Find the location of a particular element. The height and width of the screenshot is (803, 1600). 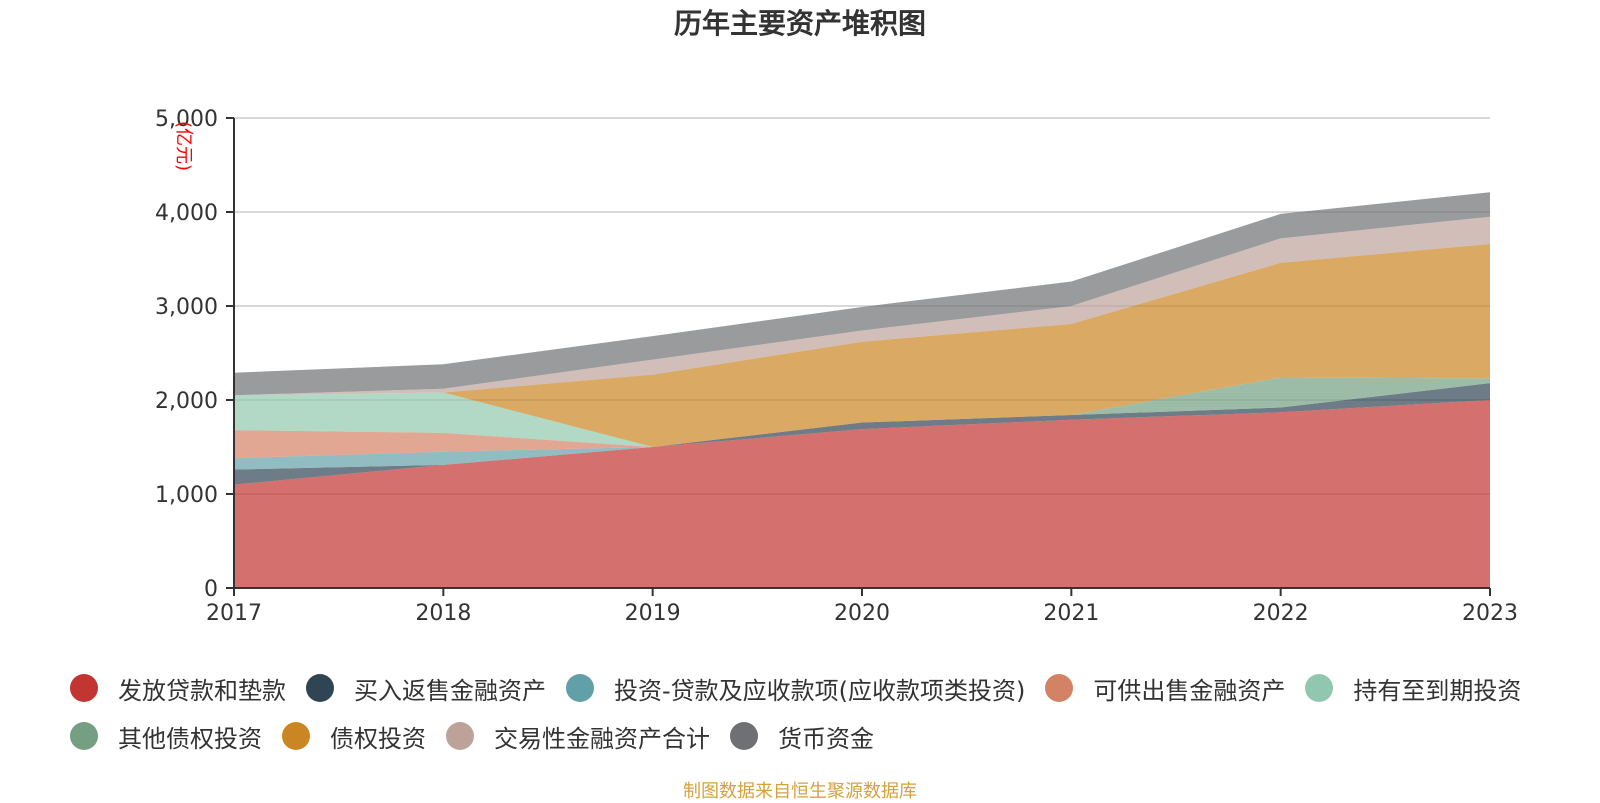

y-tick-label: 4,000 is located at coordinates (186, 213).